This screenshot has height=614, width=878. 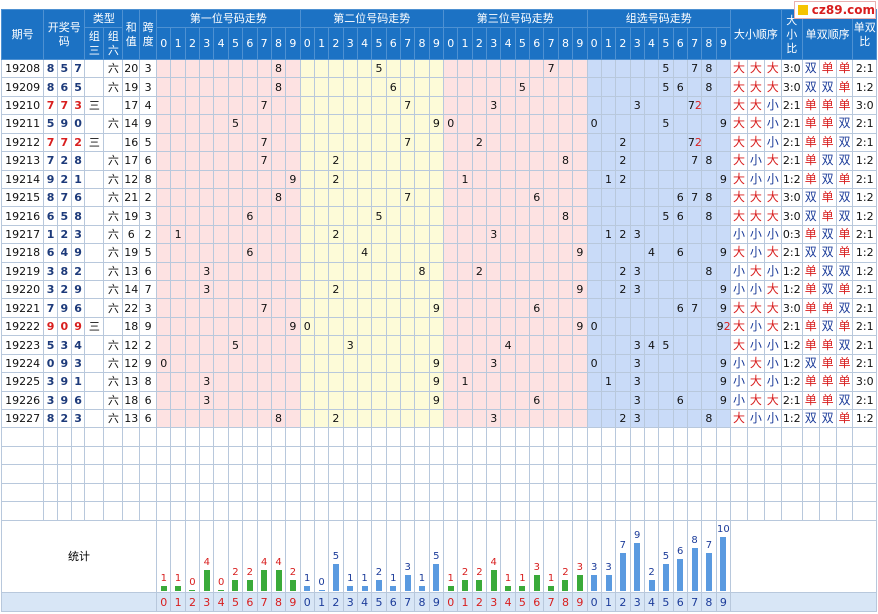 I want to click on group-cell: 72, so click(x=694, y=142).